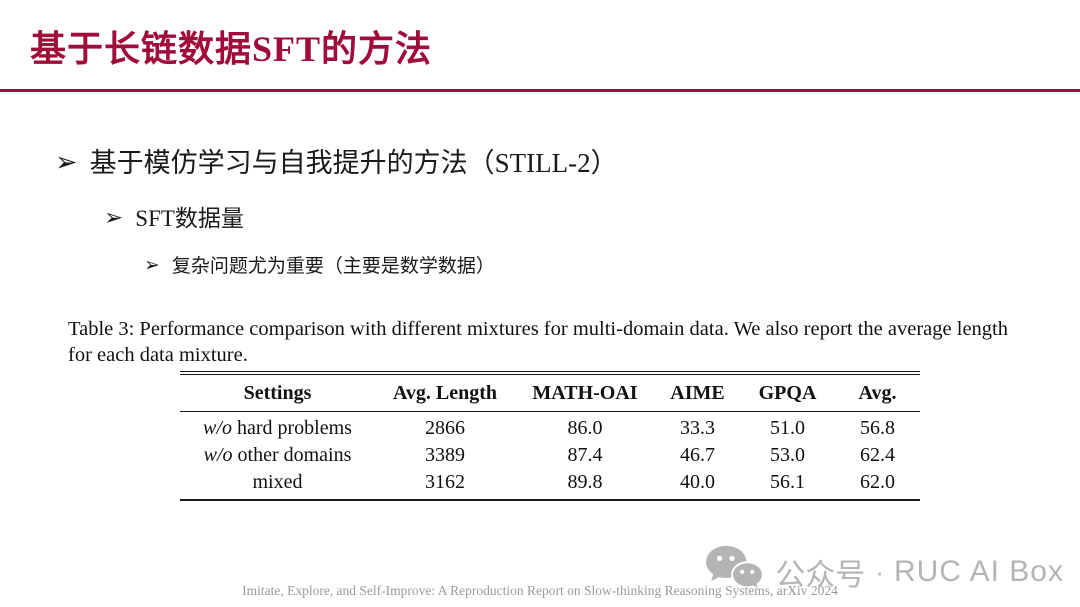 The height and width of the screenshot is (607, 1080). What do you see at coordinates (585, 428) in the screenshot?
I see `cell-math-oai: 86.0` at bounding box center [585, 428].